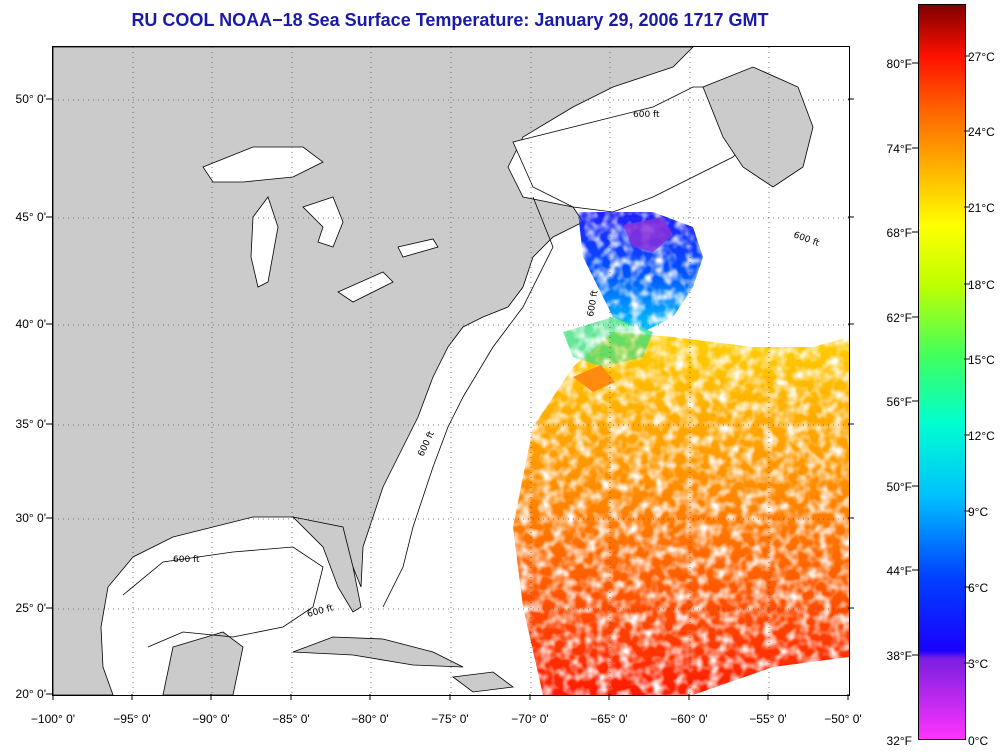 The width and height of the screenshot is (1008, 754). What do you see at coordinates (30, 518) in the screenshot?
I see `latitude-label: 30° 0'` at bounding box center [30, 518].